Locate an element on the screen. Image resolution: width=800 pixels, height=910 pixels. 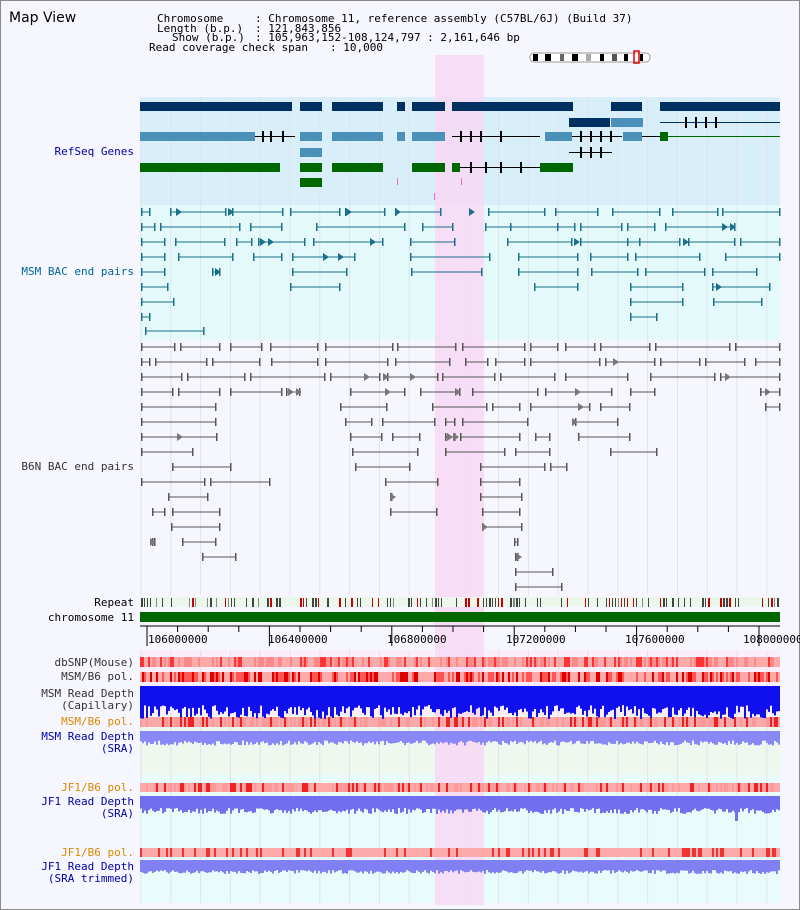
msm-bac-track is located at coordinates (461, 271).